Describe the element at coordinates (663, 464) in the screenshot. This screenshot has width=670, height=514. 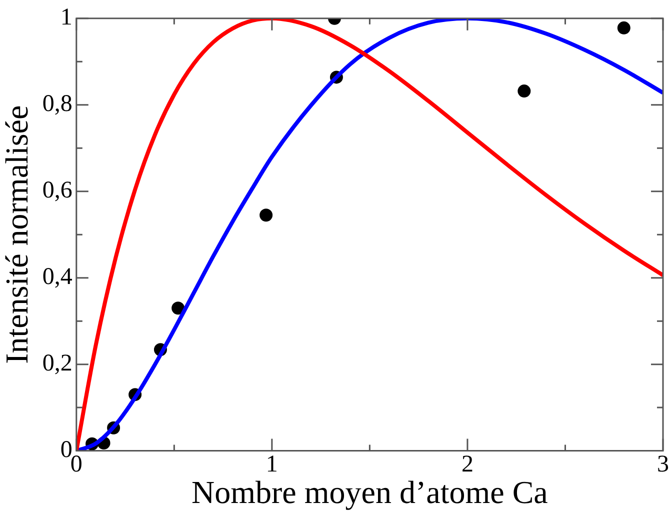
I see `x-tick-label: 3` at that location.